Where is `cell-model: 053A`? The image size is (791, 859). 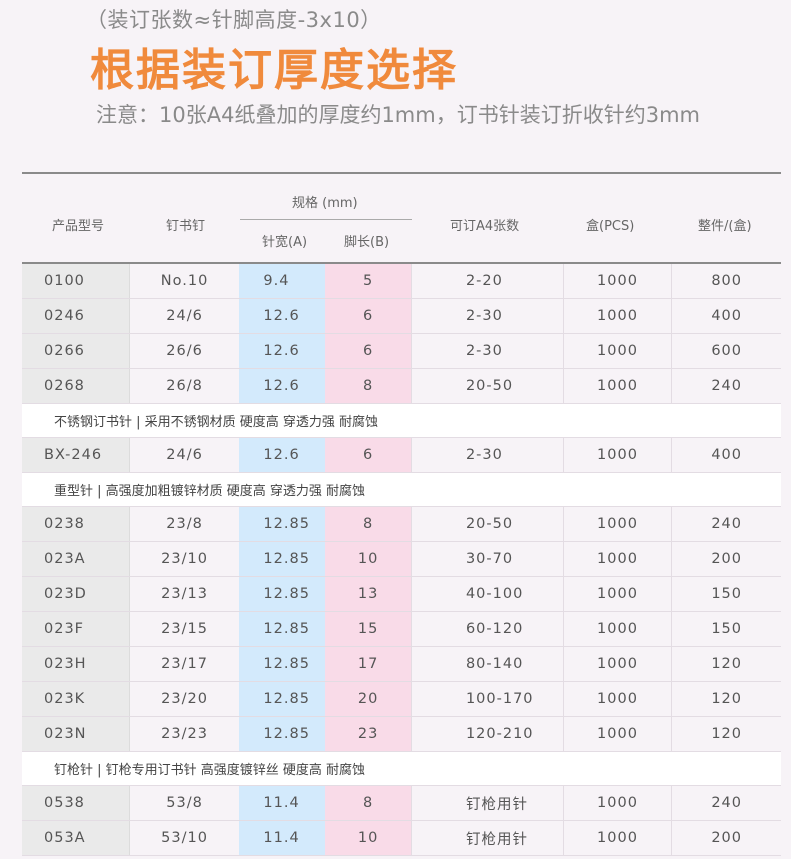
cell-model: 053A is located at coordinates (76, 838).